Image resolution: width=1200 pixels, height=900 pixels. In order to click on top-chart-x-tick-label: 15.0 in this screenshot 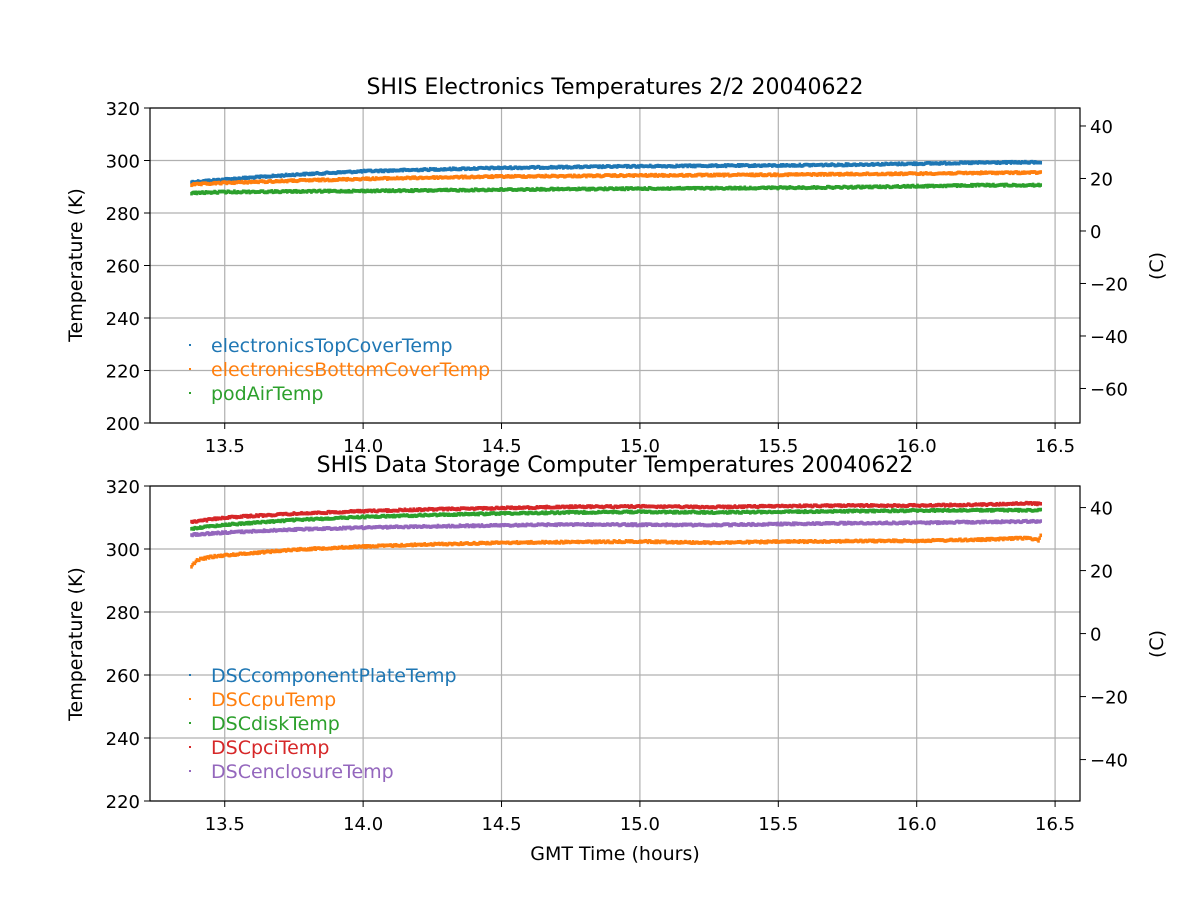, I will do `click(640, 446)`.